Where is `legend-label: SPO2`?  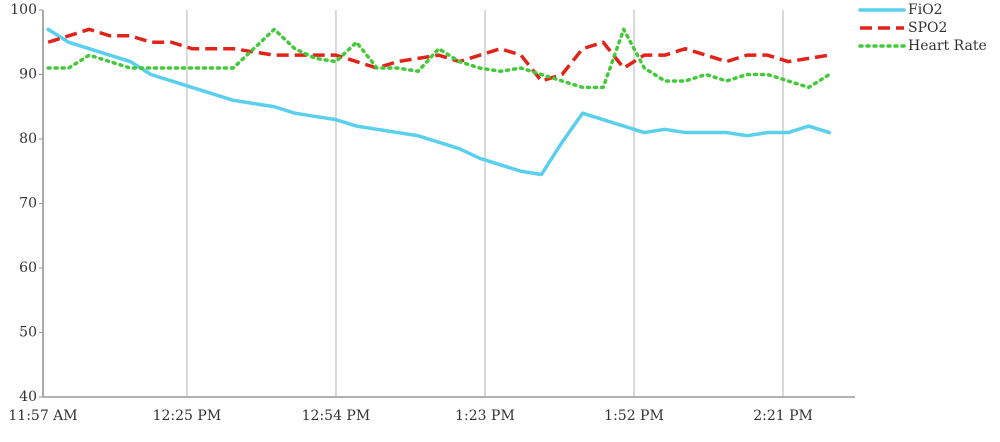 legend-label: SPO2 is located at coordinates (927, 28).